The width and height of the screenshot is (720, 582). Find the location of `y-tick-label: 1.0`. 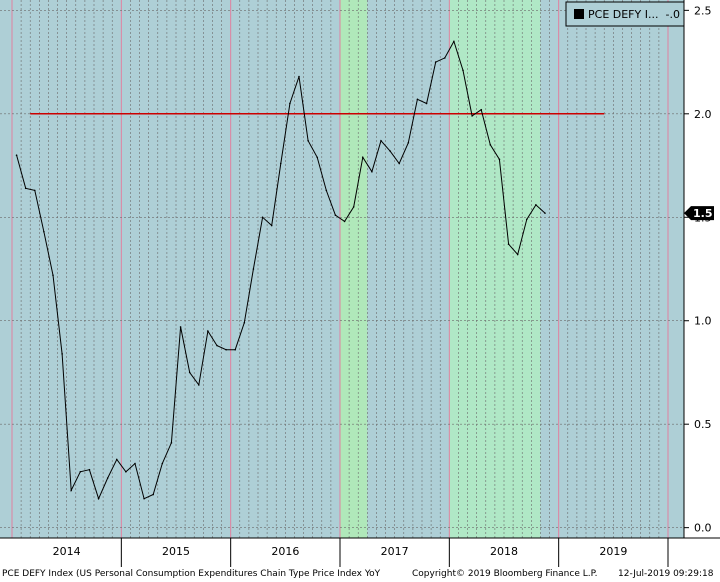

y-tick-label: 1.0 is located at coordinates (703, 321).